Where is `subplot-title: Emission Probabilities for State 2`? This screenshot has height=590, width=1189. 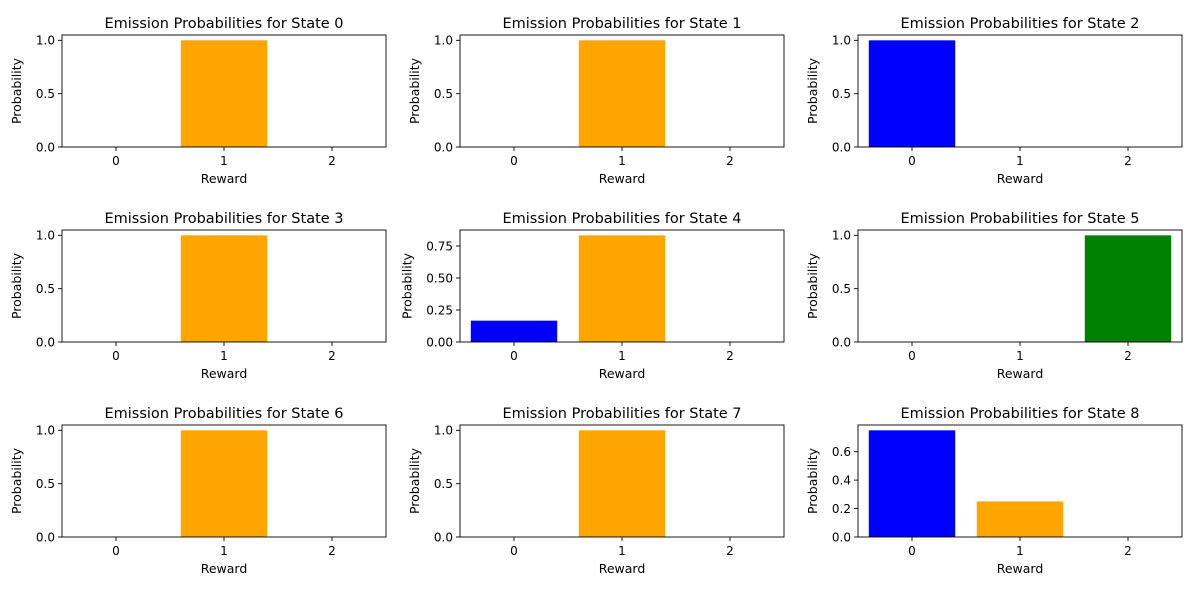 subplot-title: Emission Probabilities for State 2 is located at coordinates (1019, 24).